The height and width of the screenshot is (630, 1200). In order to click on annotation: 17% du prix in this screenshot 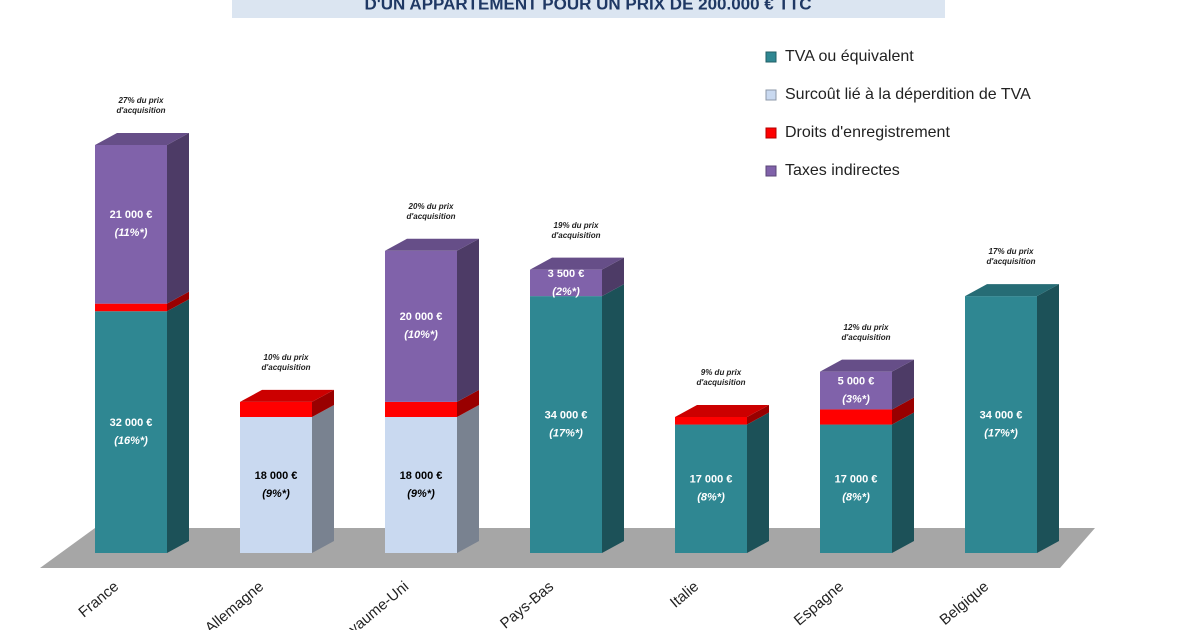, I will do `click(1011, 251)`.